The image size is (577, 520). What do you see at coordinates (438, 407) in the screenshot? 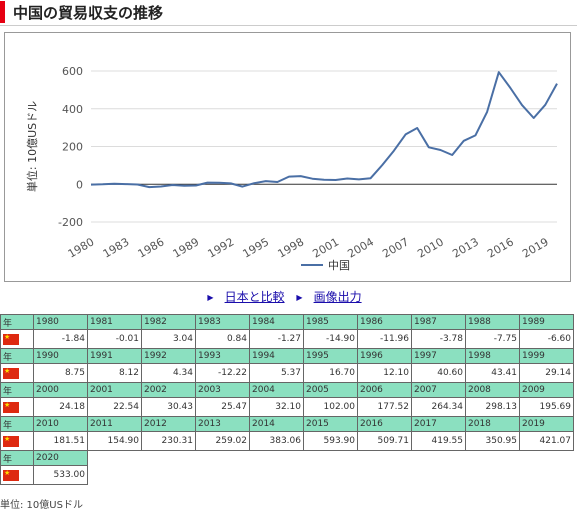
I see `value-cell: 264.34` at bounding box center [438, 407].